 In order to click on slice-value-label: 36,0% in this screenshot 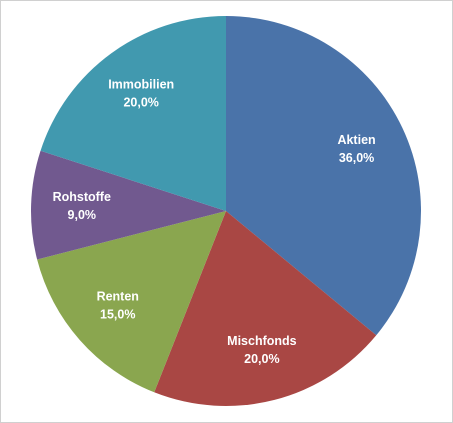, I will do `click(356, 158)`.